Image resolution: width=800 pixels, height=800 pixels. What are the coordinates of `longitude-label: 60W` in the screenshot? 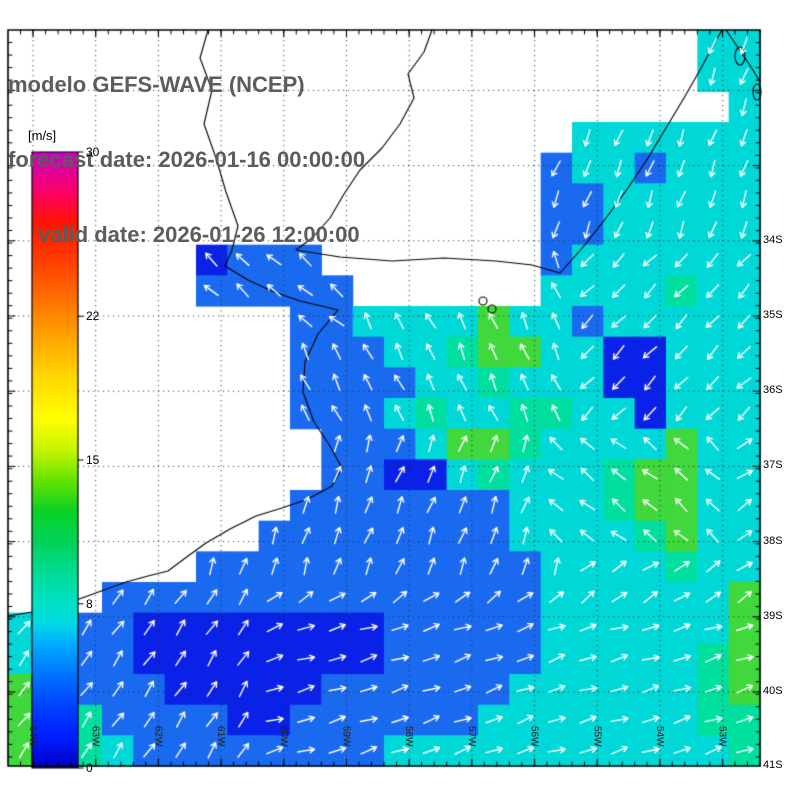 It's located at (283, 736).